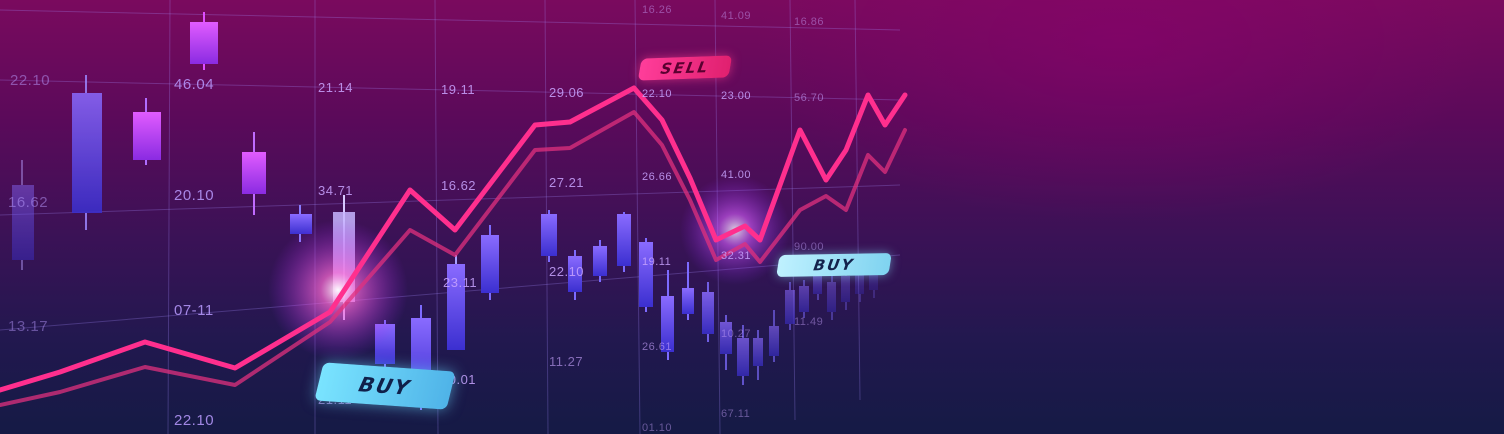 The width and height of the screenshot is (1504, 434). Describe the element at coordinates (657, 177) in the screenshot. I see `price-label: 26.66` at that location.